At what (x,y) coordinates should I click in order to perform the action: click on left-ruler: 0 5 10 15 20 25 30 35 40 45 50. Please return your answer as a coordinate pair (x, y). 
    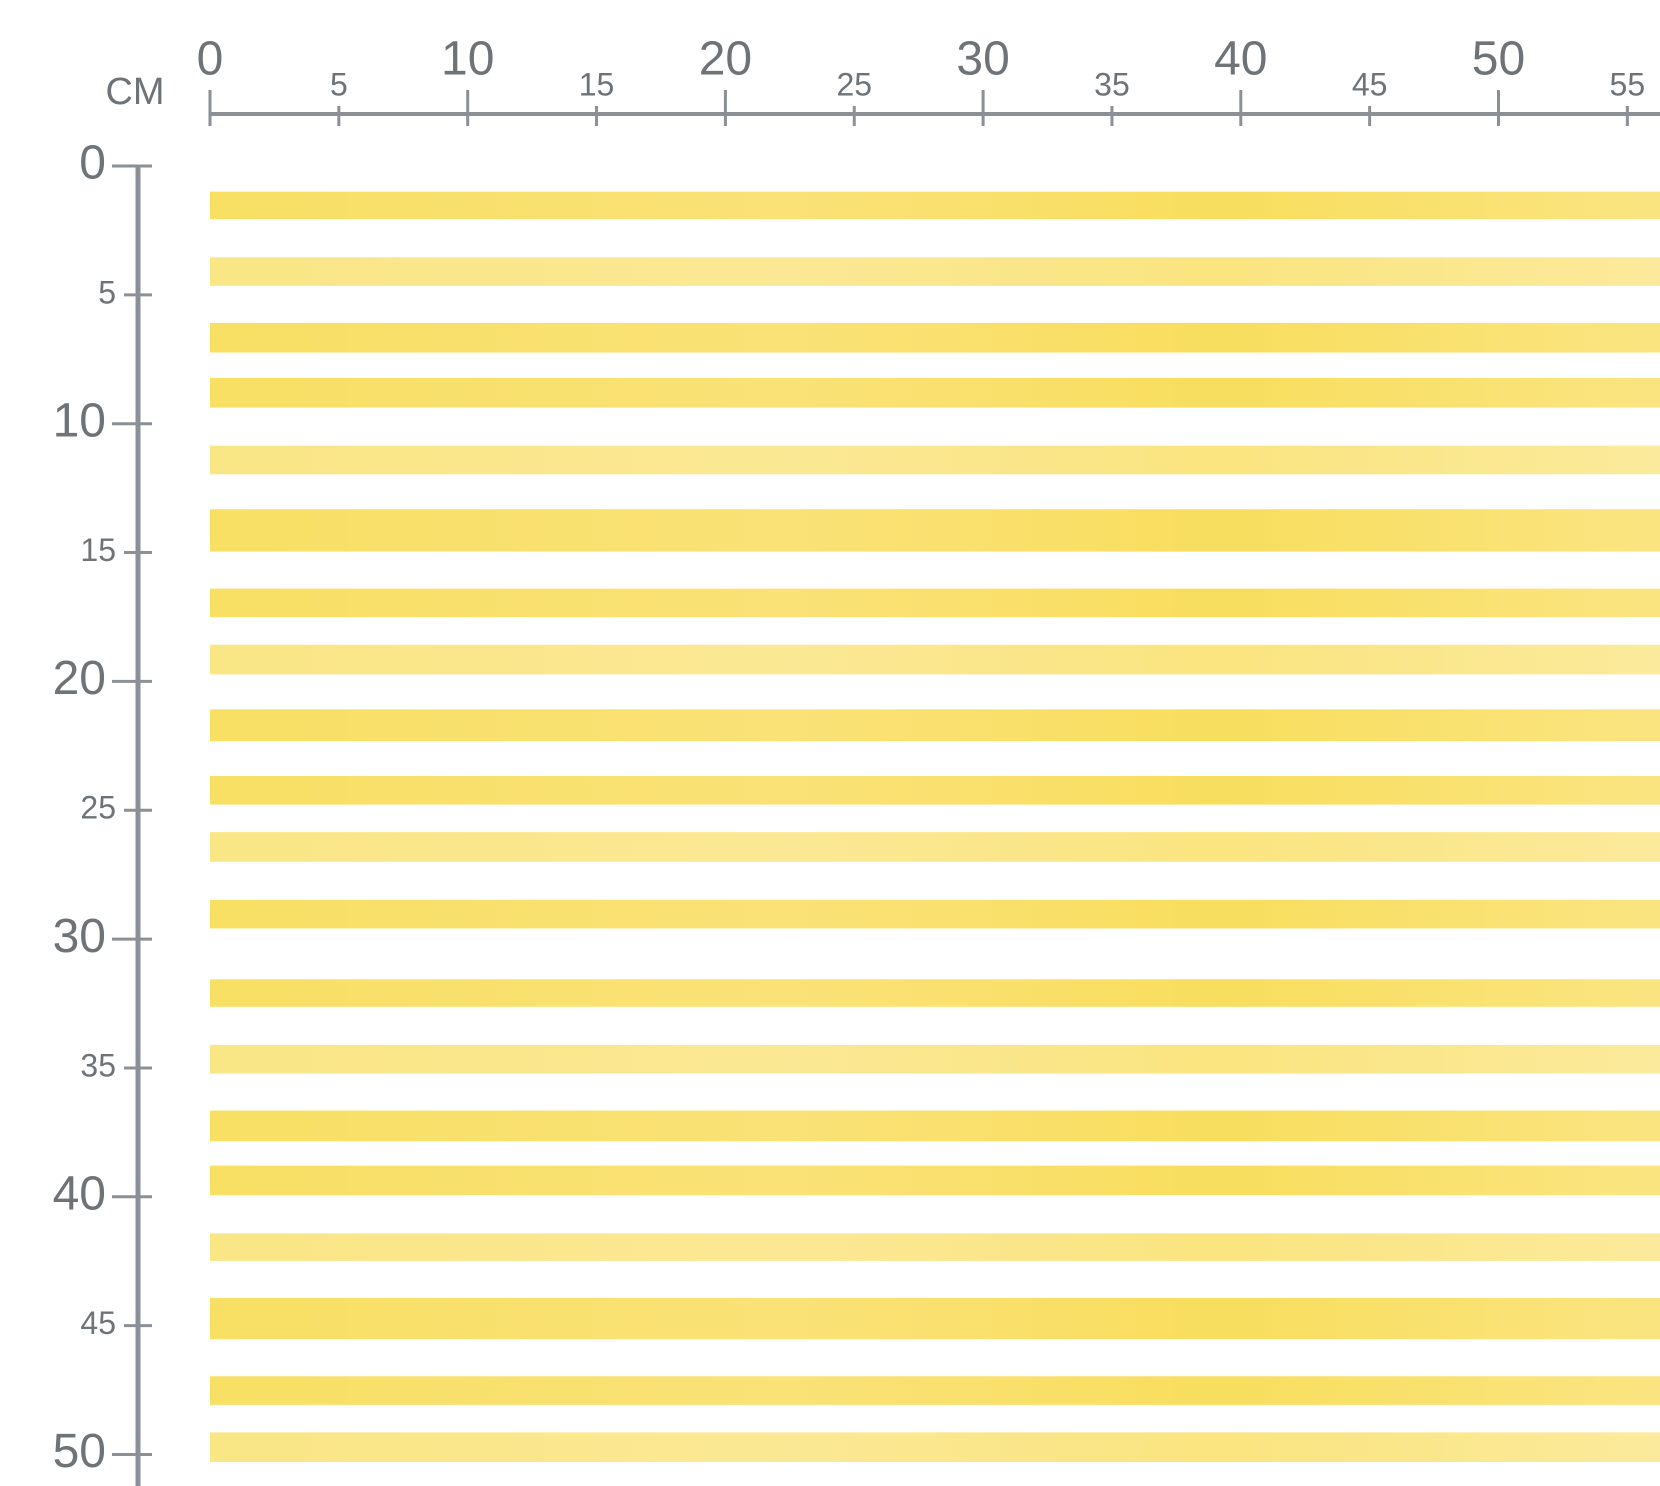
    Looking at the image, I should click on (102, 811).